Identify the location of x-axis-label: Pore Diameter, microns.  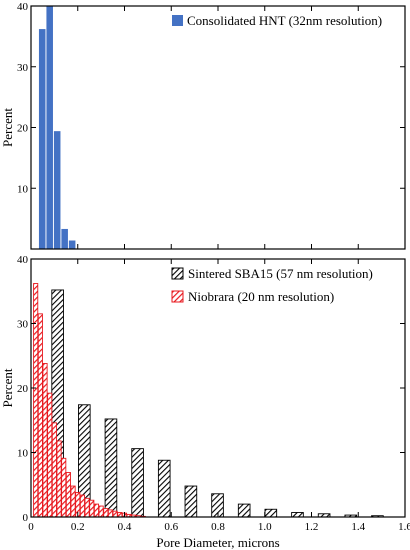
(217, 542).